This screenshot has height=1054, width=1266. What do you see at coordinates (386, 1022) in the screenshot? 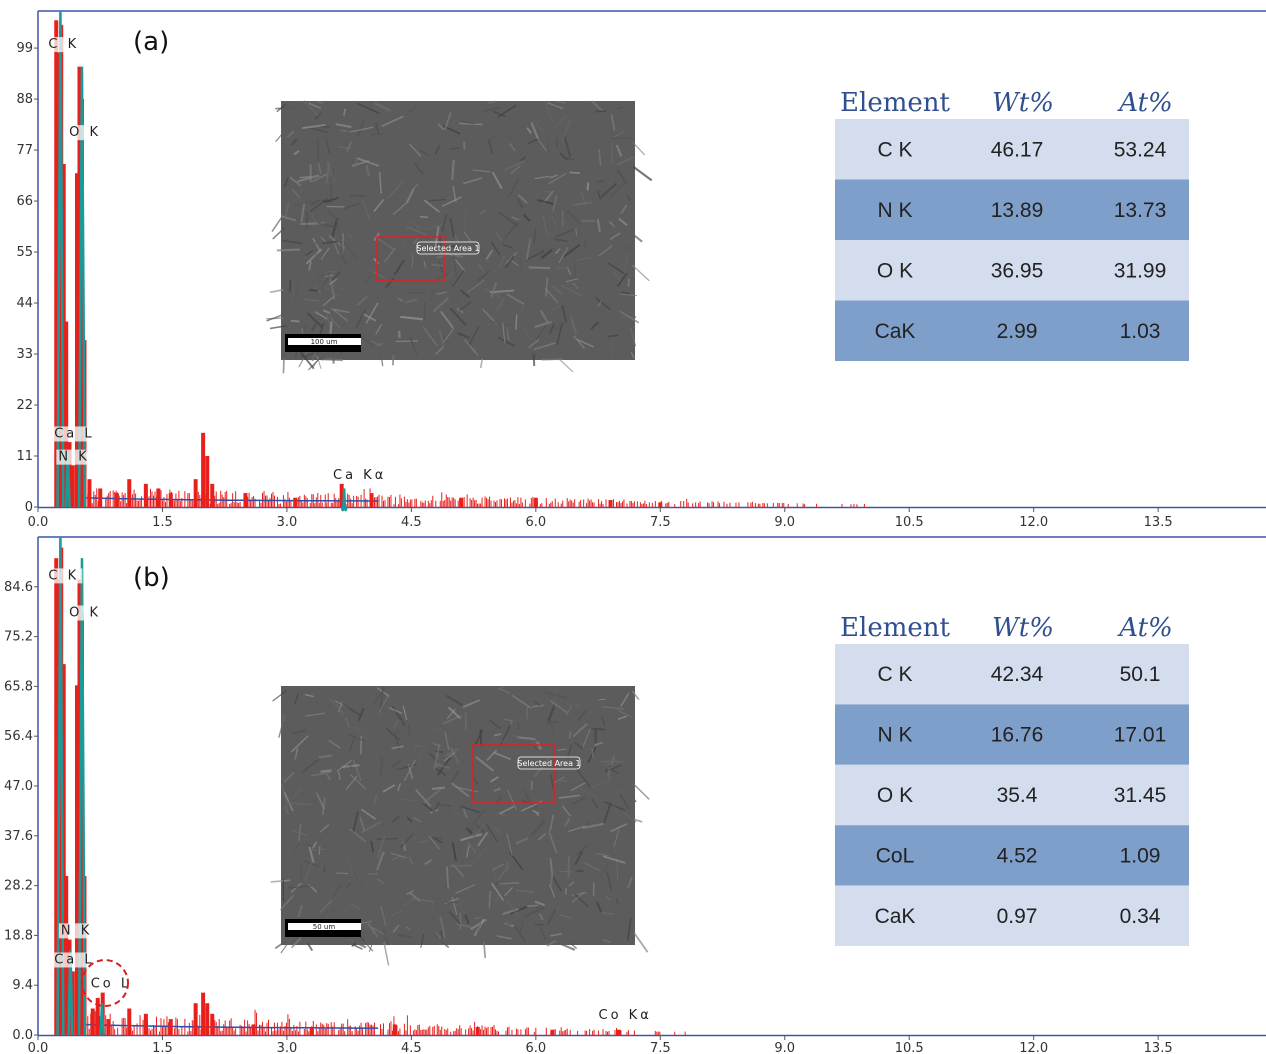
I see `spectrum-noise` at bounding box center [386, 1022].